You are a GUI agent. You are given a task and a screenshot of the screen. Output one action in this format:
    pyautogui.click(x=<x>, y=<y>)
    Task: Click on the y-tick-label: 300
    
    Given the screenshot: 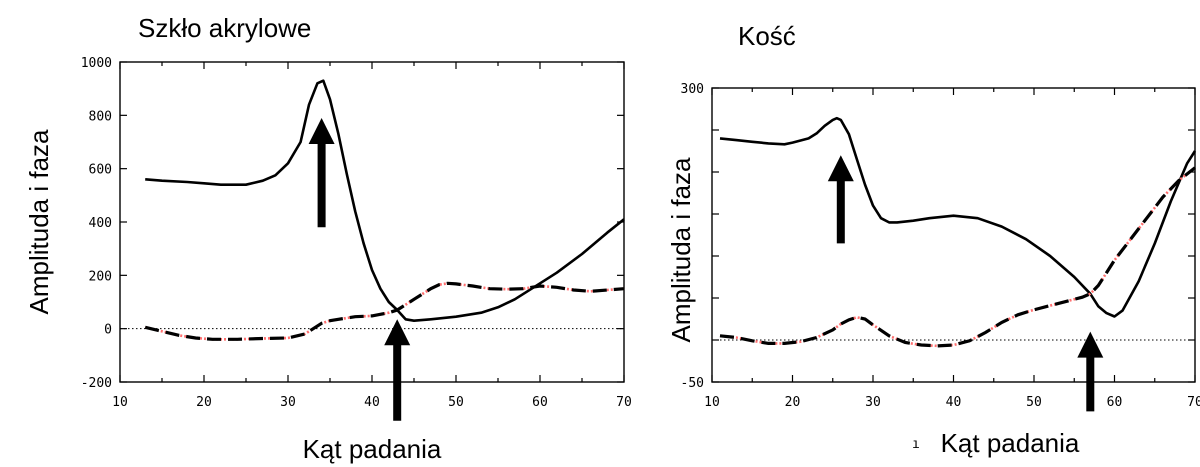 What is the action you would take?
    pyautogui.click(x=692, y=89)
    